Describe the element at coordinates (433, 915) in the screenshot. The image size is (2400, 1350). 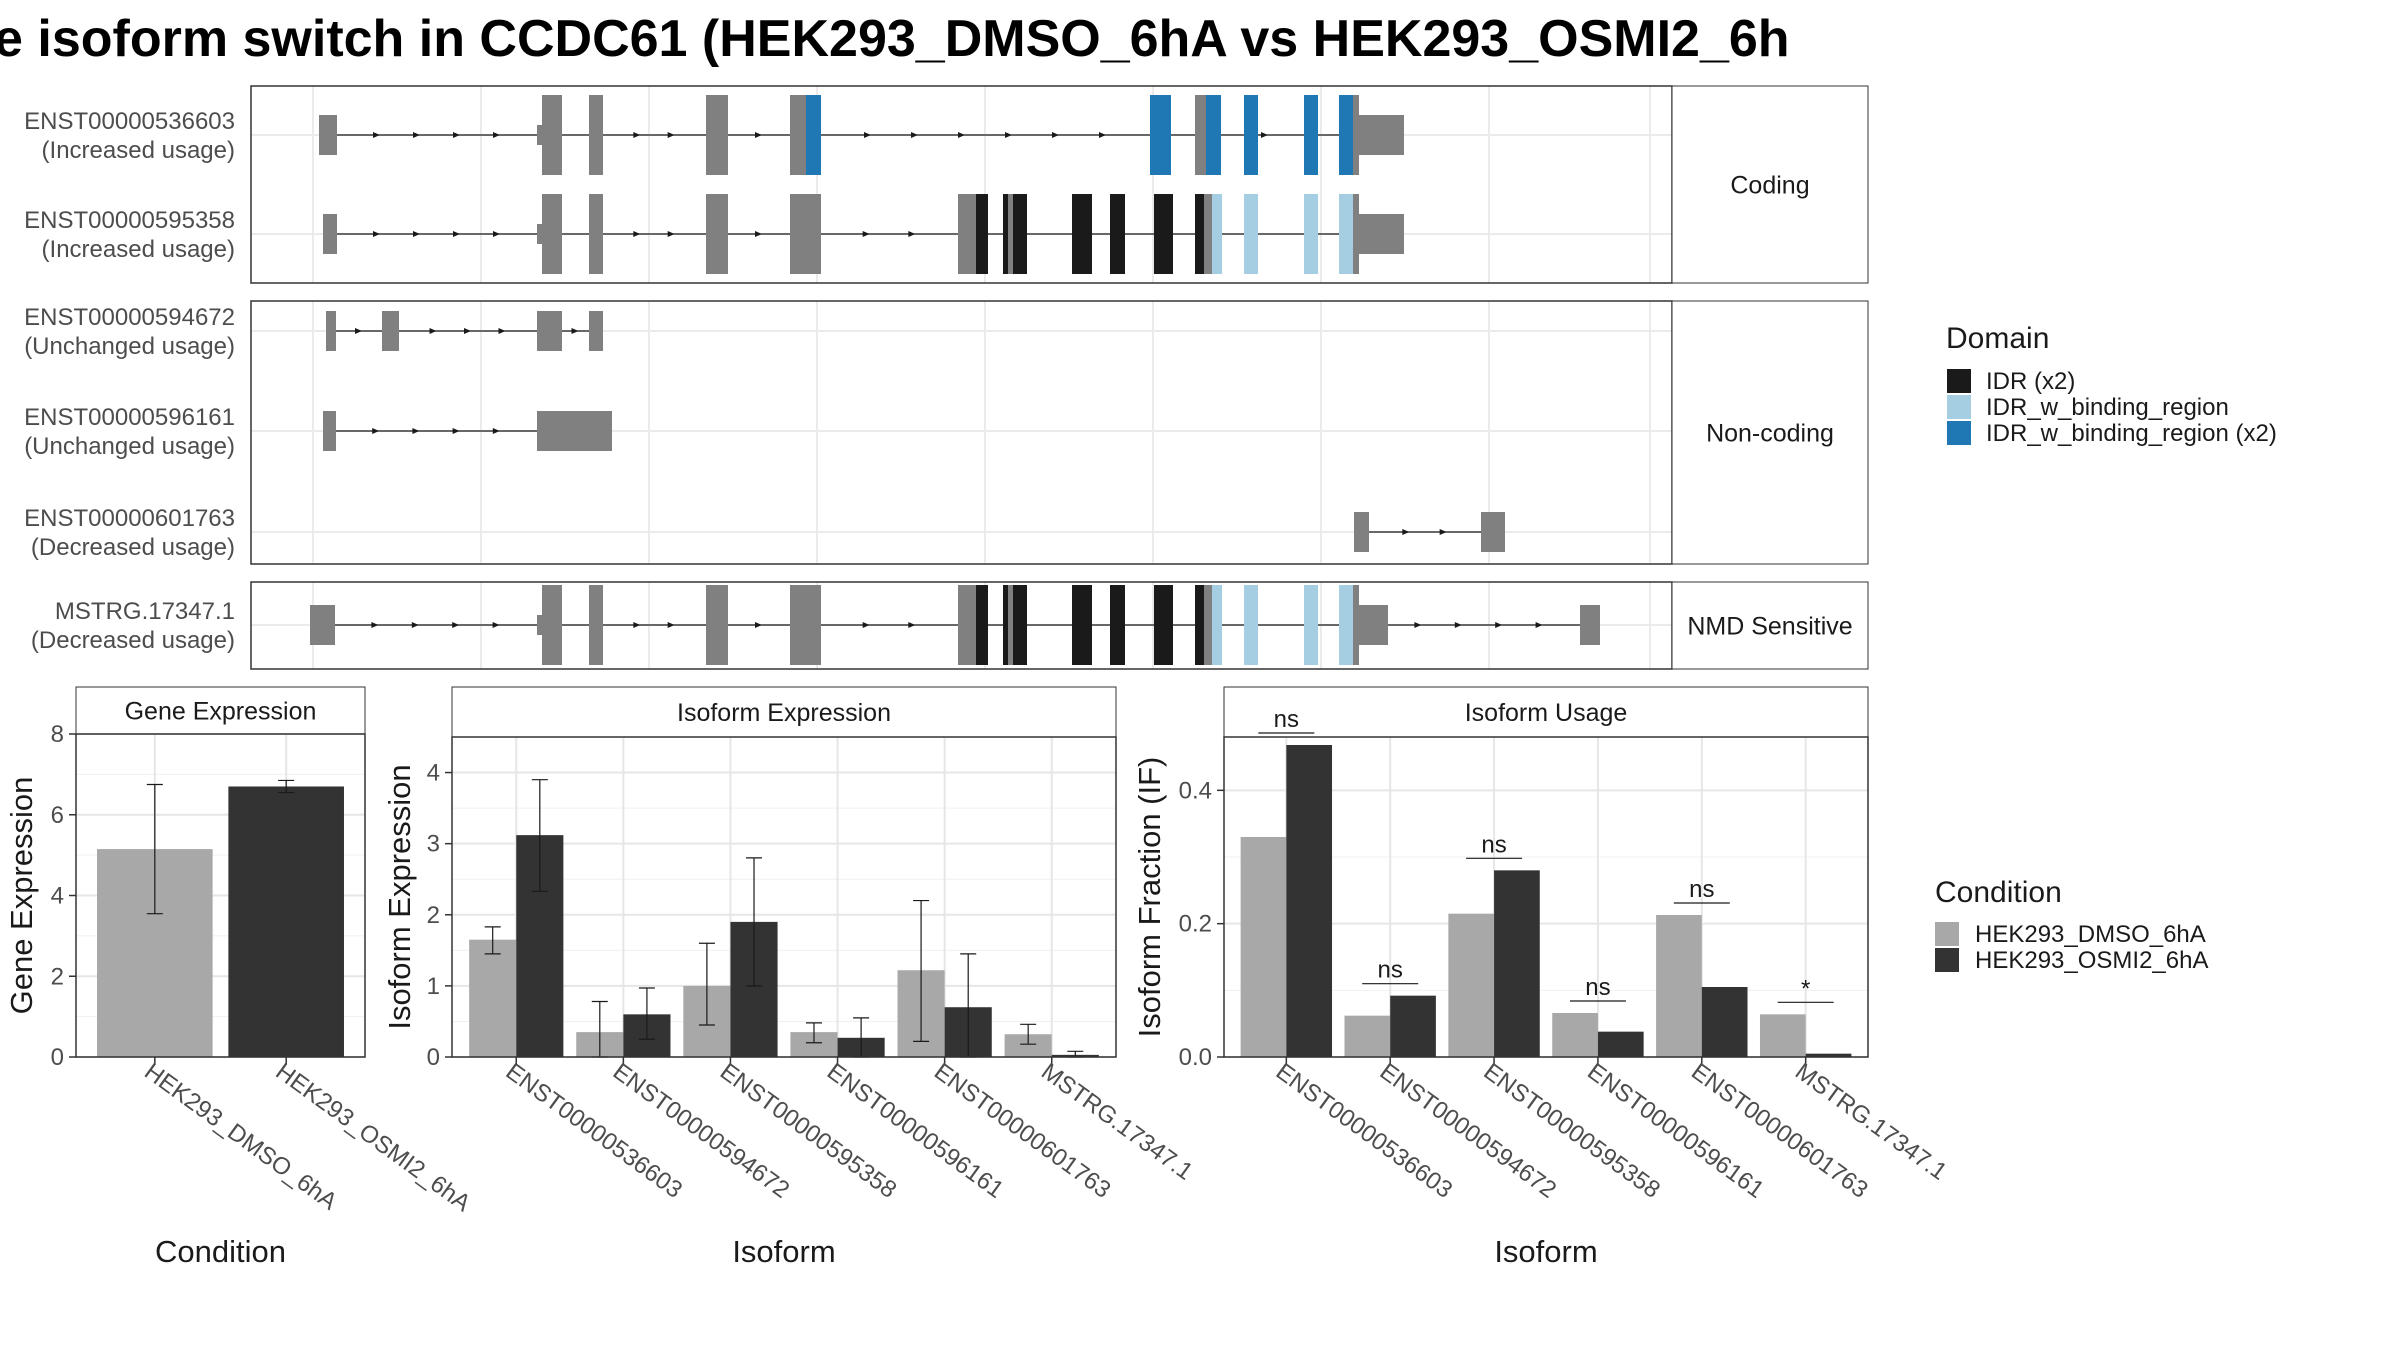
I see `y-tick-label: 2` at that location.